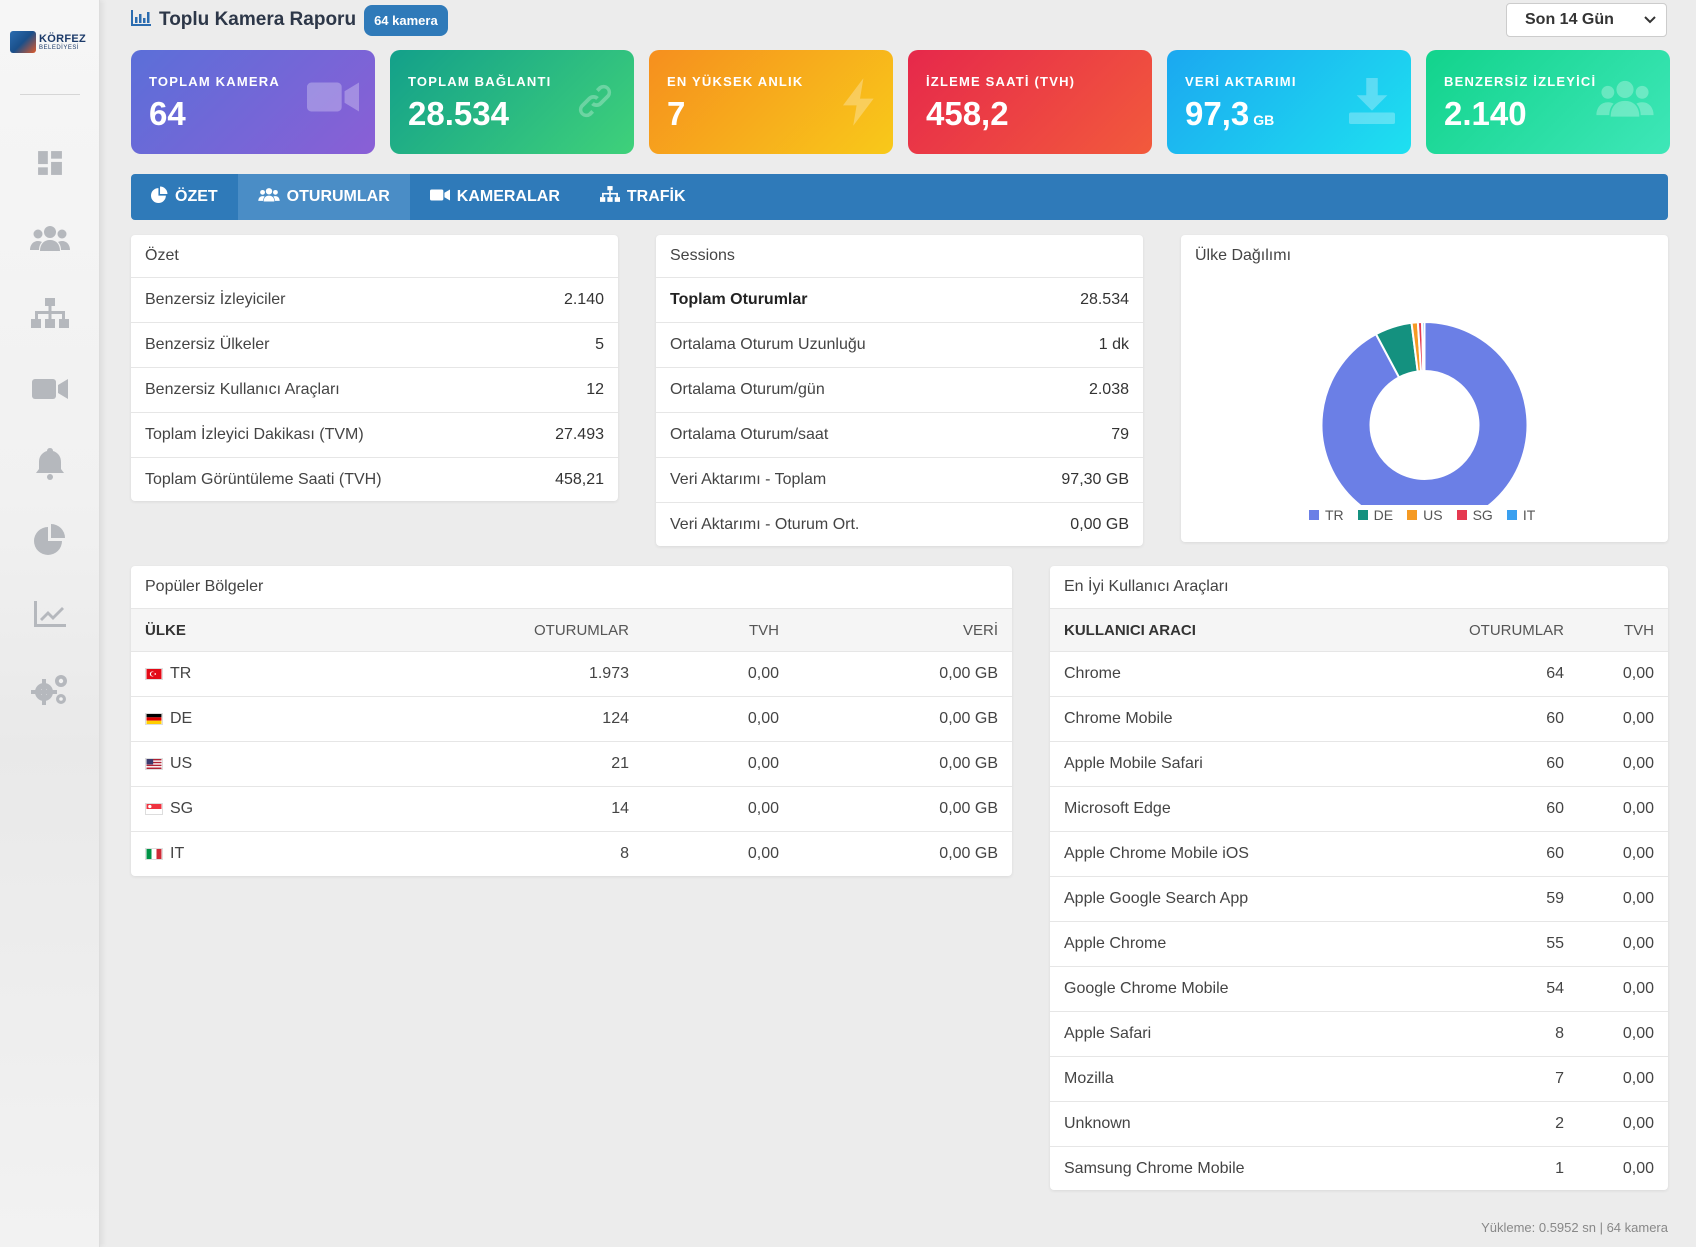 The width and height of the screenshot is (1696, 1247). What do you see at coordinates (1555, 988) in the screenshot?
I see `sessions-cell: 54` at bounding box center [1555, 988].